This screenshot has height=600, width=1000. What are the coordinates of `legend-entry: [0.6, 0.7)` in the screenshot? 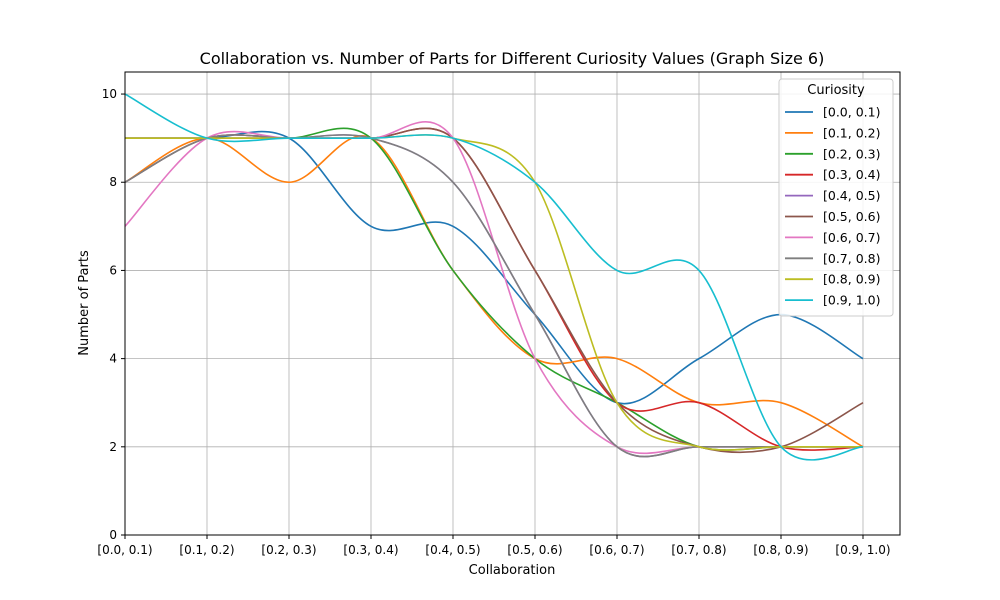 It's located at (851, 237).